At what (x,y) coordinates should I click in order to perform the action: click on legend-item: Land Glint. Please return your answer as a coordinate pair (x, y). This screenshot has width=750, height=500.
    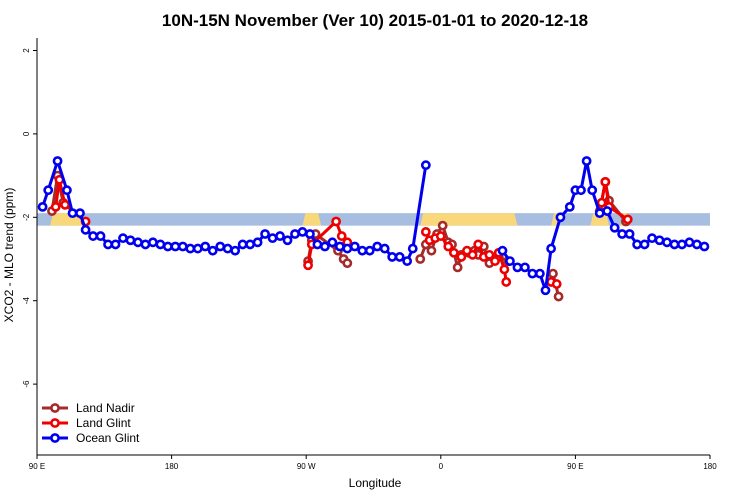
    Looking at the image, I should click on (86, 423).